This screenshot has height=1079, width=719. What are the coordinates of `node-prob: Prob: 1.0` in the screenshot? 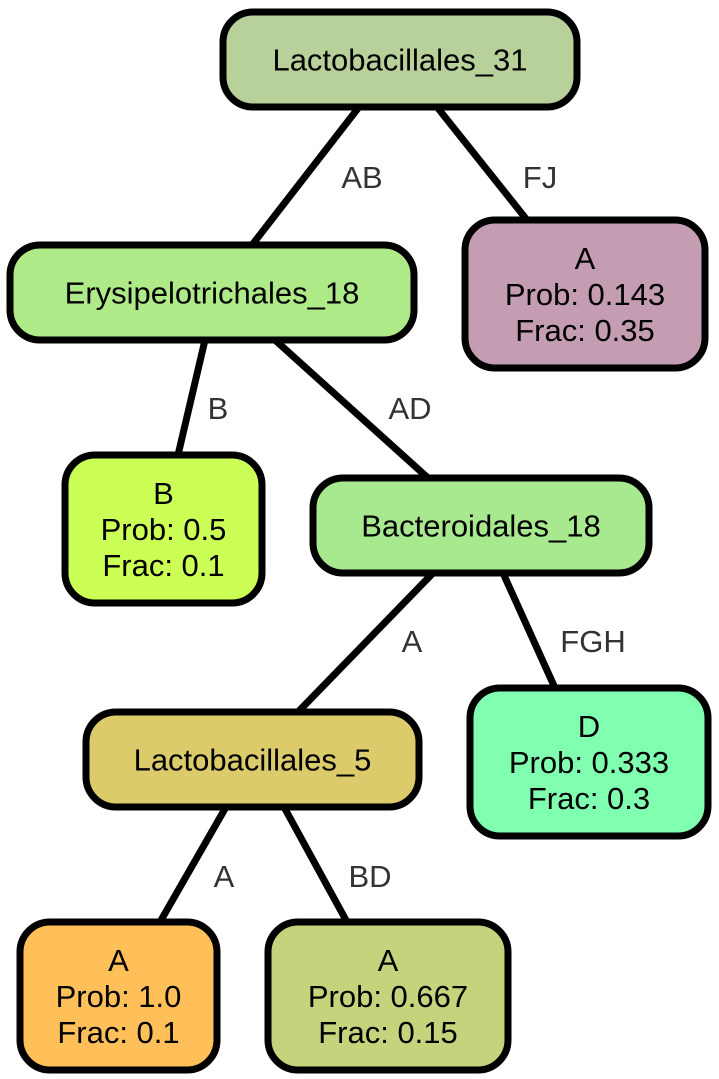 It's located at (119, 996).